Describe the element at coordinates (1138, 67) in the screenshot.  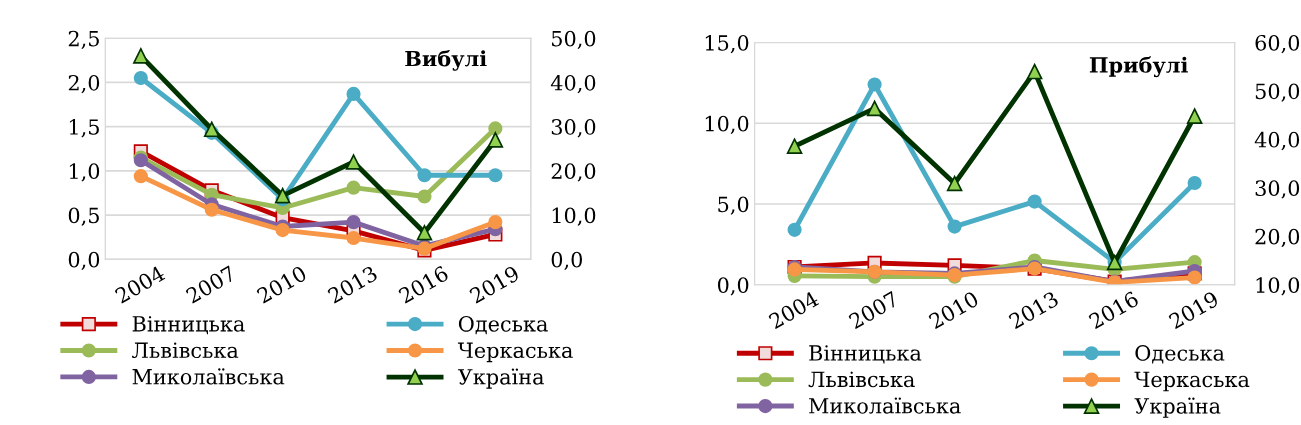
I see `text: Прибулі` at that location.